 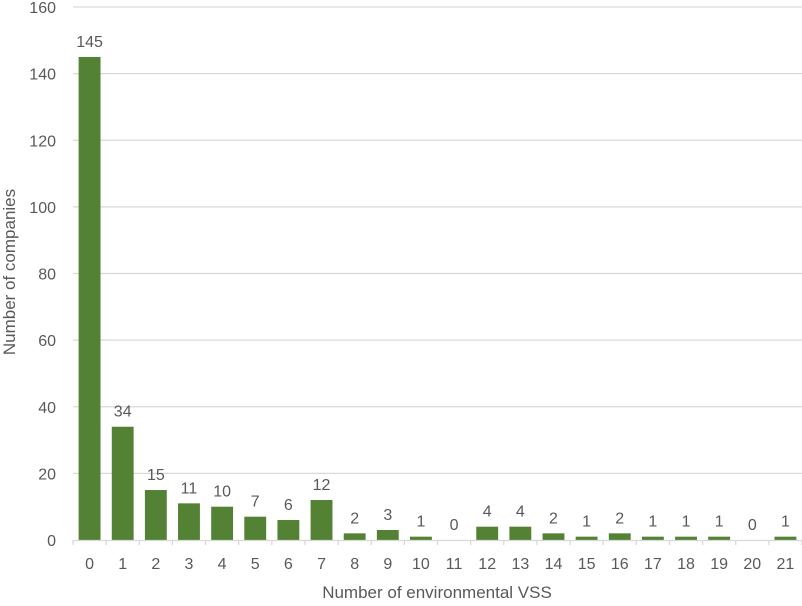 What do you see at coordinates (222, 492) in the screenshot?
I see `data-label: 10` at bounding box center [222, 492].